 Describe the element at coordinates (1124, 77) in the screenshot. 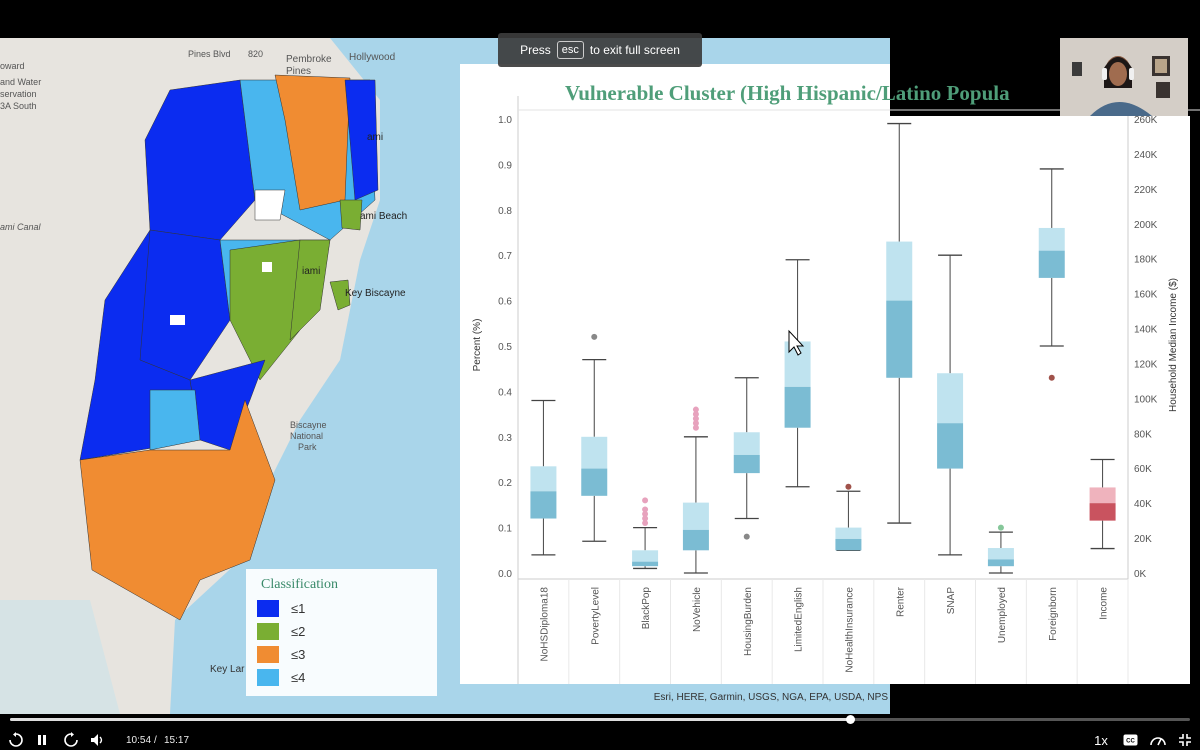

I see `webcam-overlay` at that location.